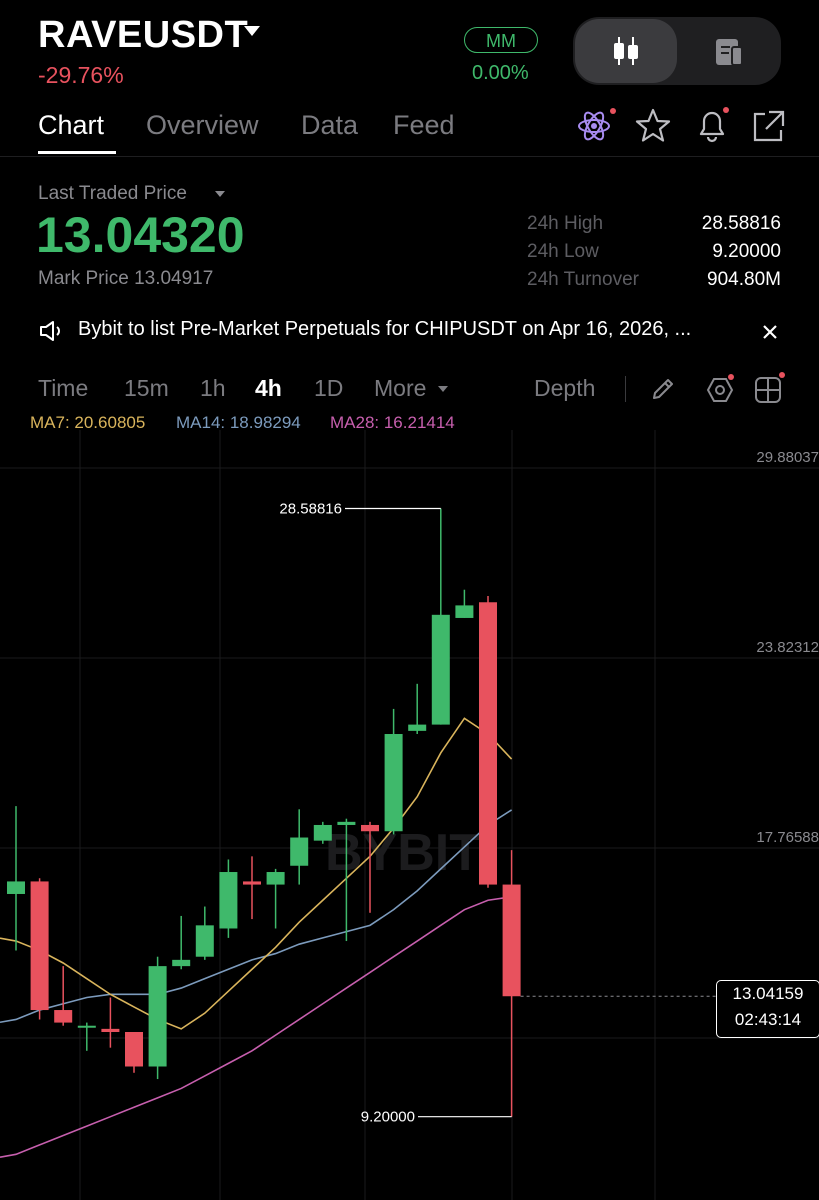 The height and width of the screenshot is (1200, 819). Describe the element at coordinates (770, 387) in the screenshot. I see `grid-icon` at that location.